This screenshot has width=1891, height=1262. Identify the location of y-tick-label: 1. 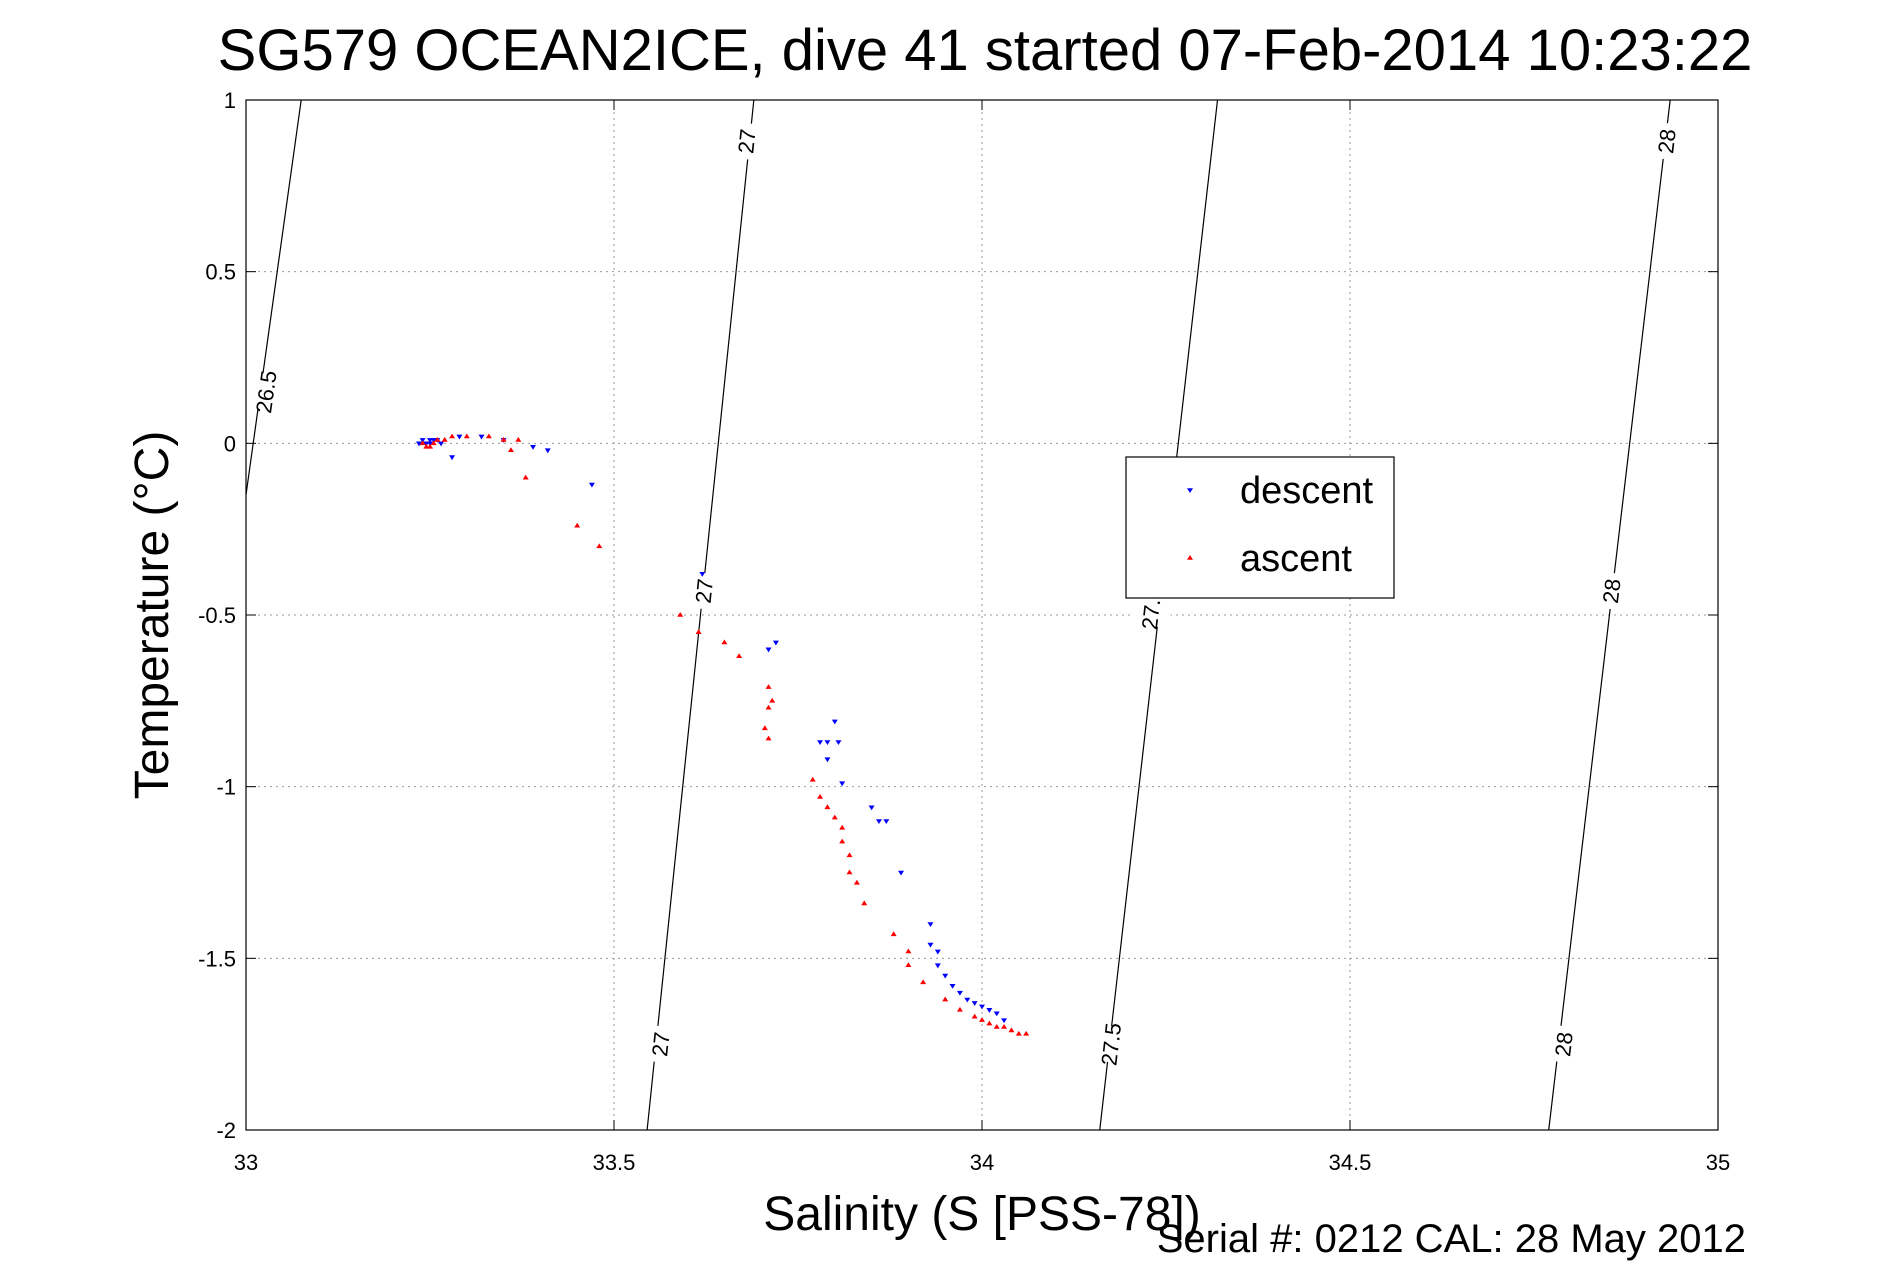
(230, 100).